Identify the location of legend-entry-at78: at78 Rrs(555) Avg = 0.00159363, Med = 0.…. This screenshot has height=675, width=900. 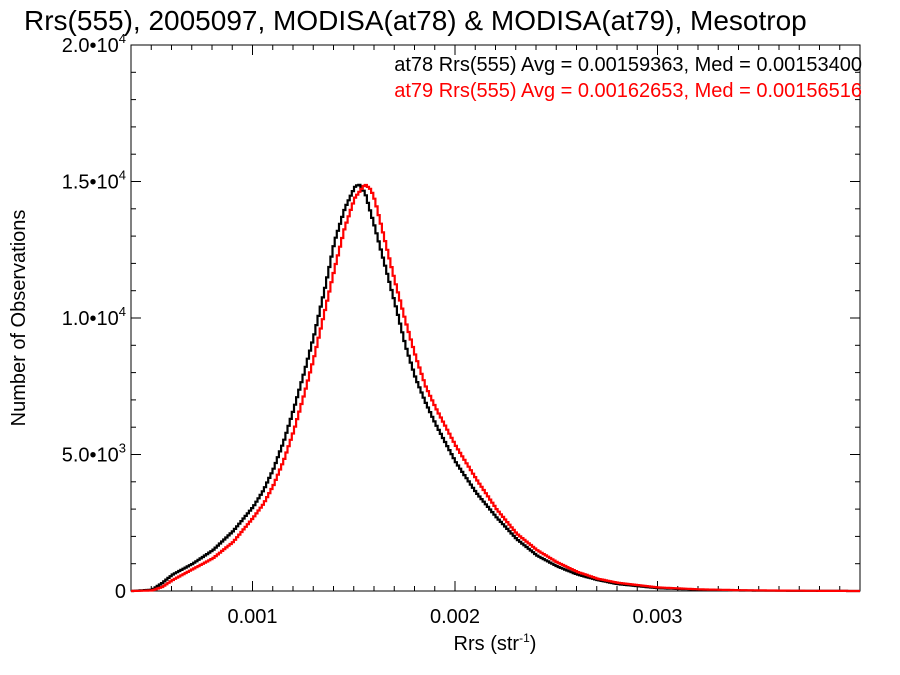
(628, 65).